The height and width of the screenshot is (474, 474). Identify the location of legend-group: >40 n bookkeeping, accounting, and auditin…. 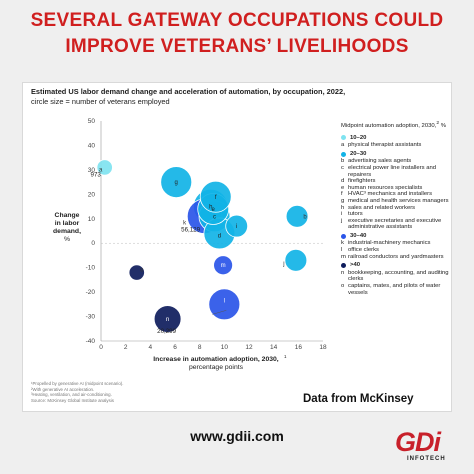
(396, 279).